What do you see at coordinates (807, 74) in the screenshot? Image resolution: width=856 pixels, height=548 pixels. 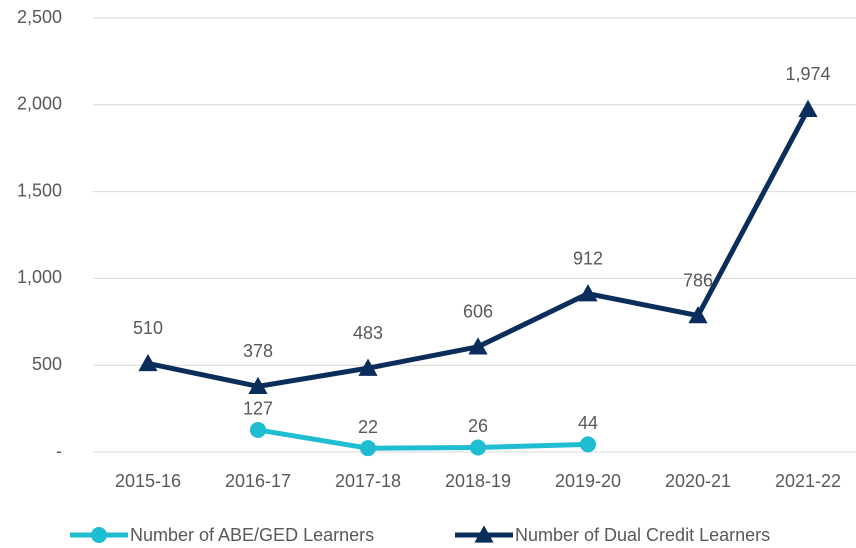 I see `data-label: 1,974` at bounding box center [807, 74].